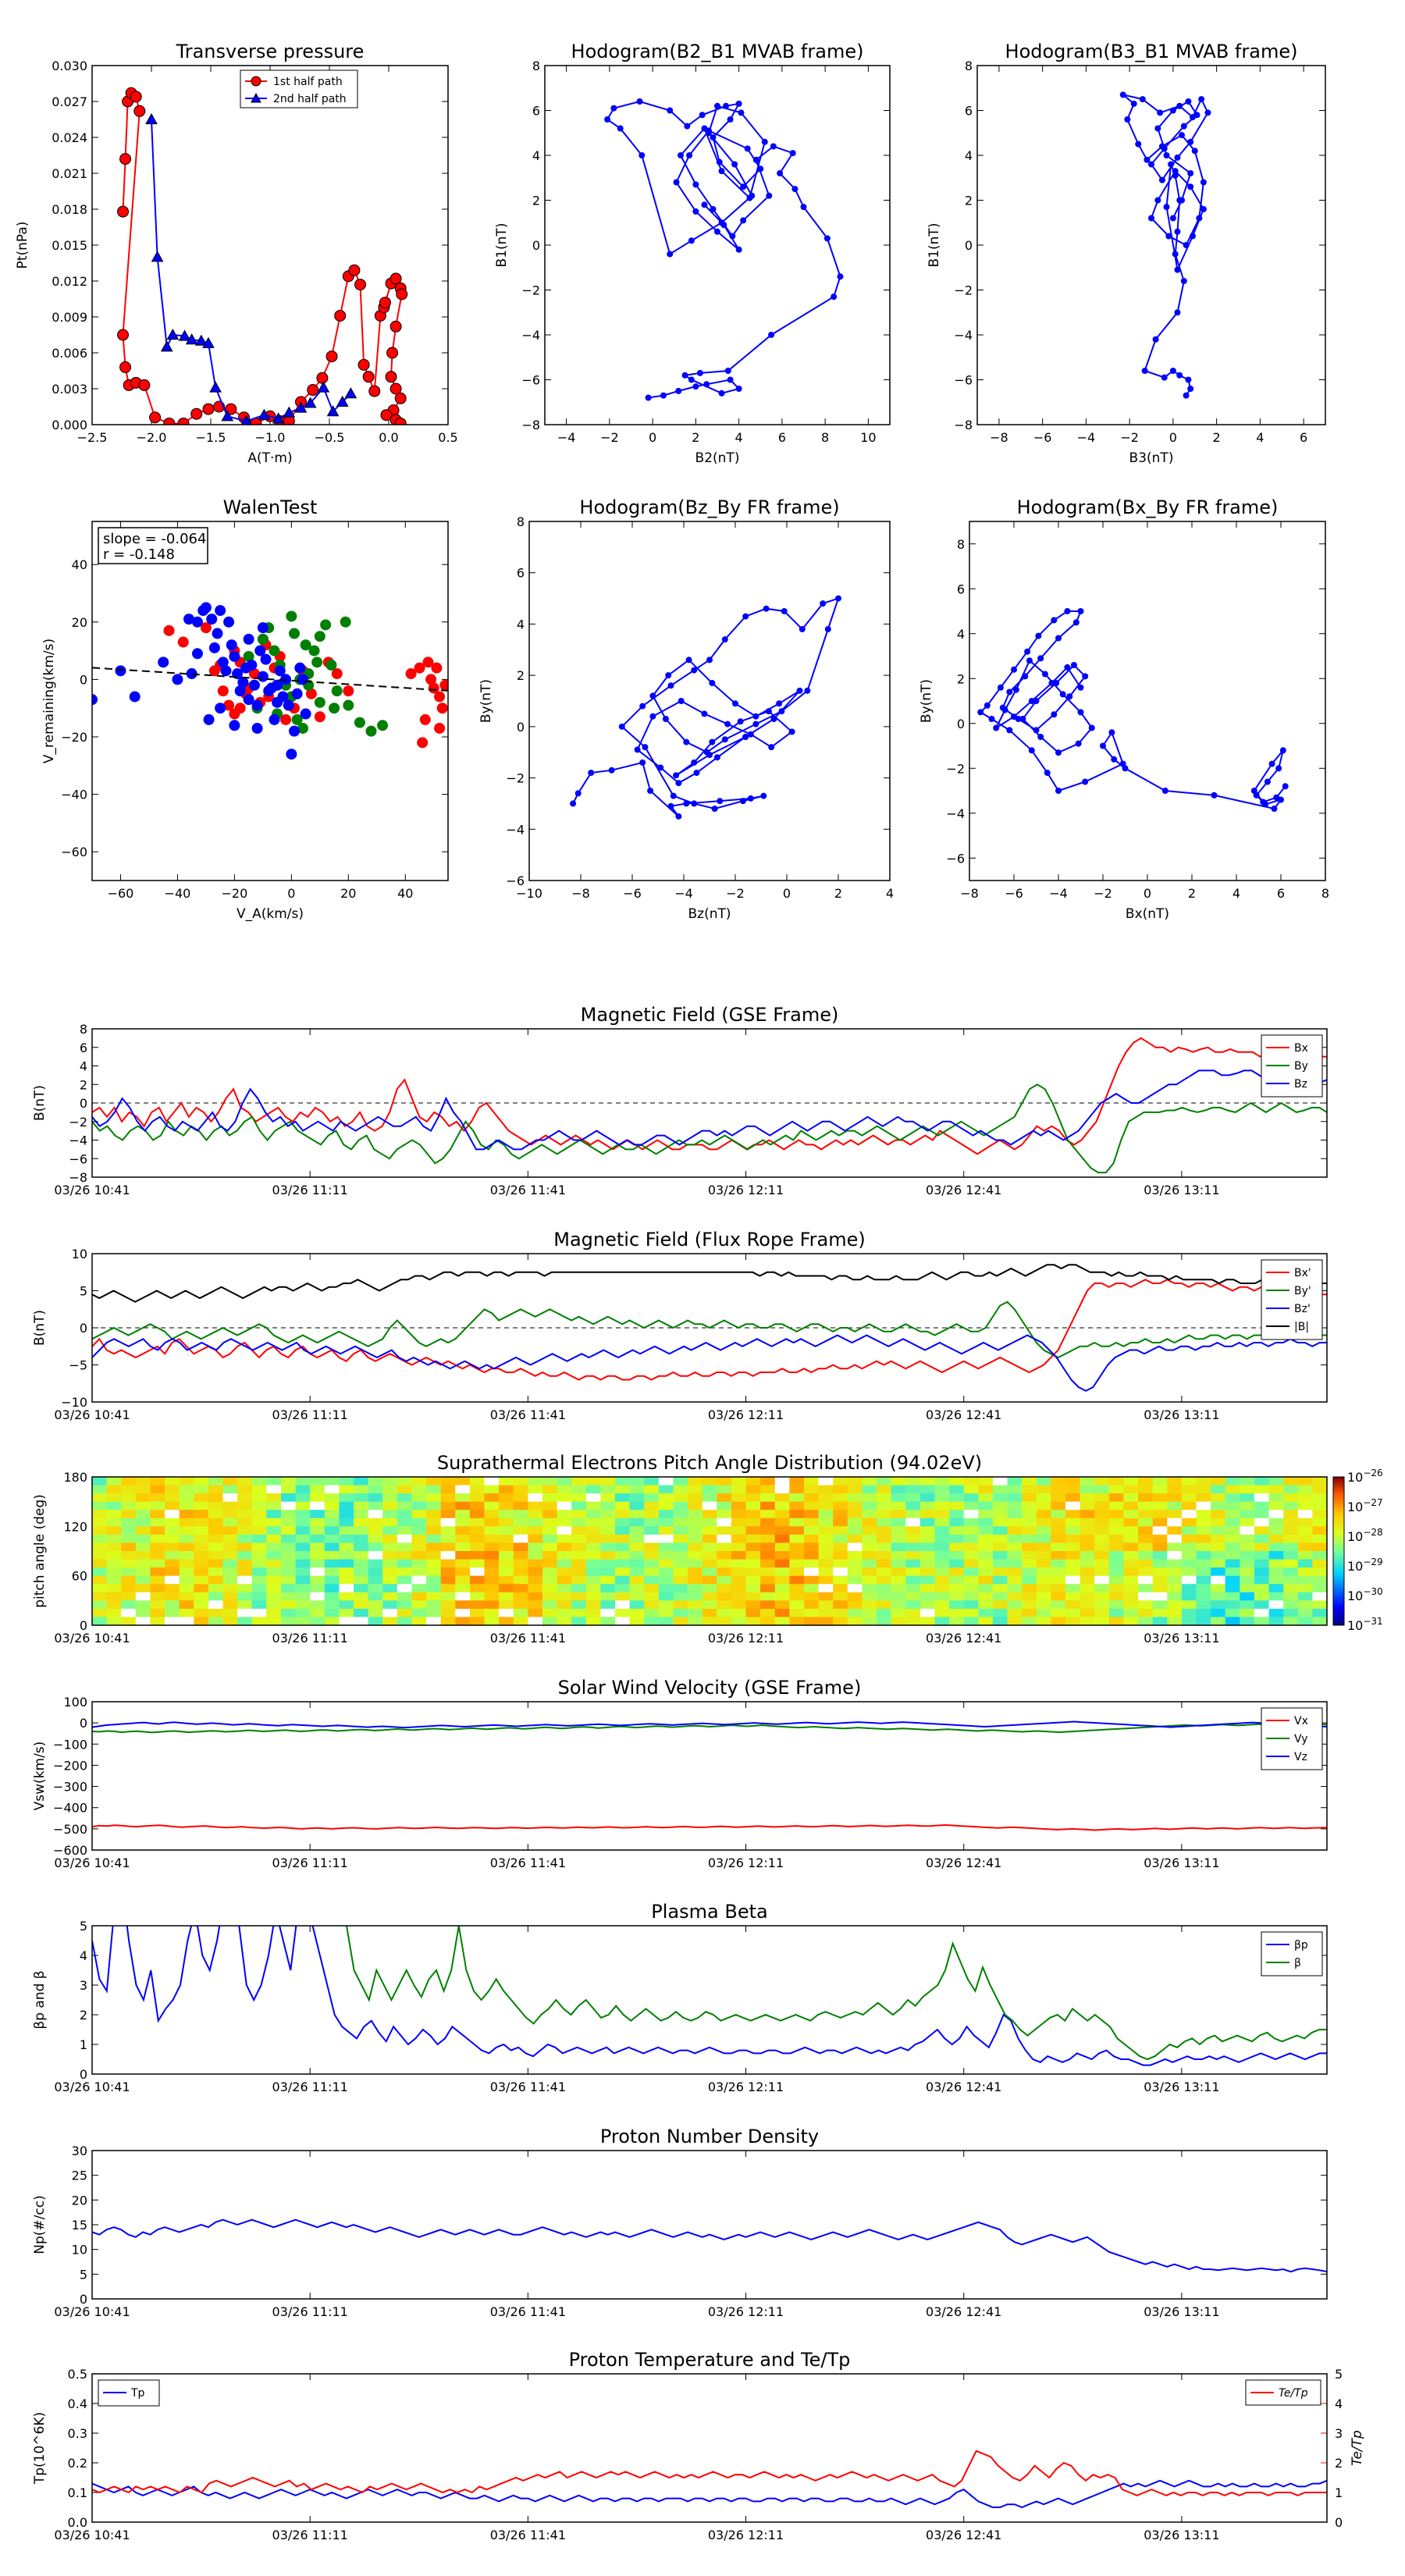  What do you see at coordinates (736, 893) in the screenshot?
I see `x-tick-label: −2` at bounding box center [736, 893].